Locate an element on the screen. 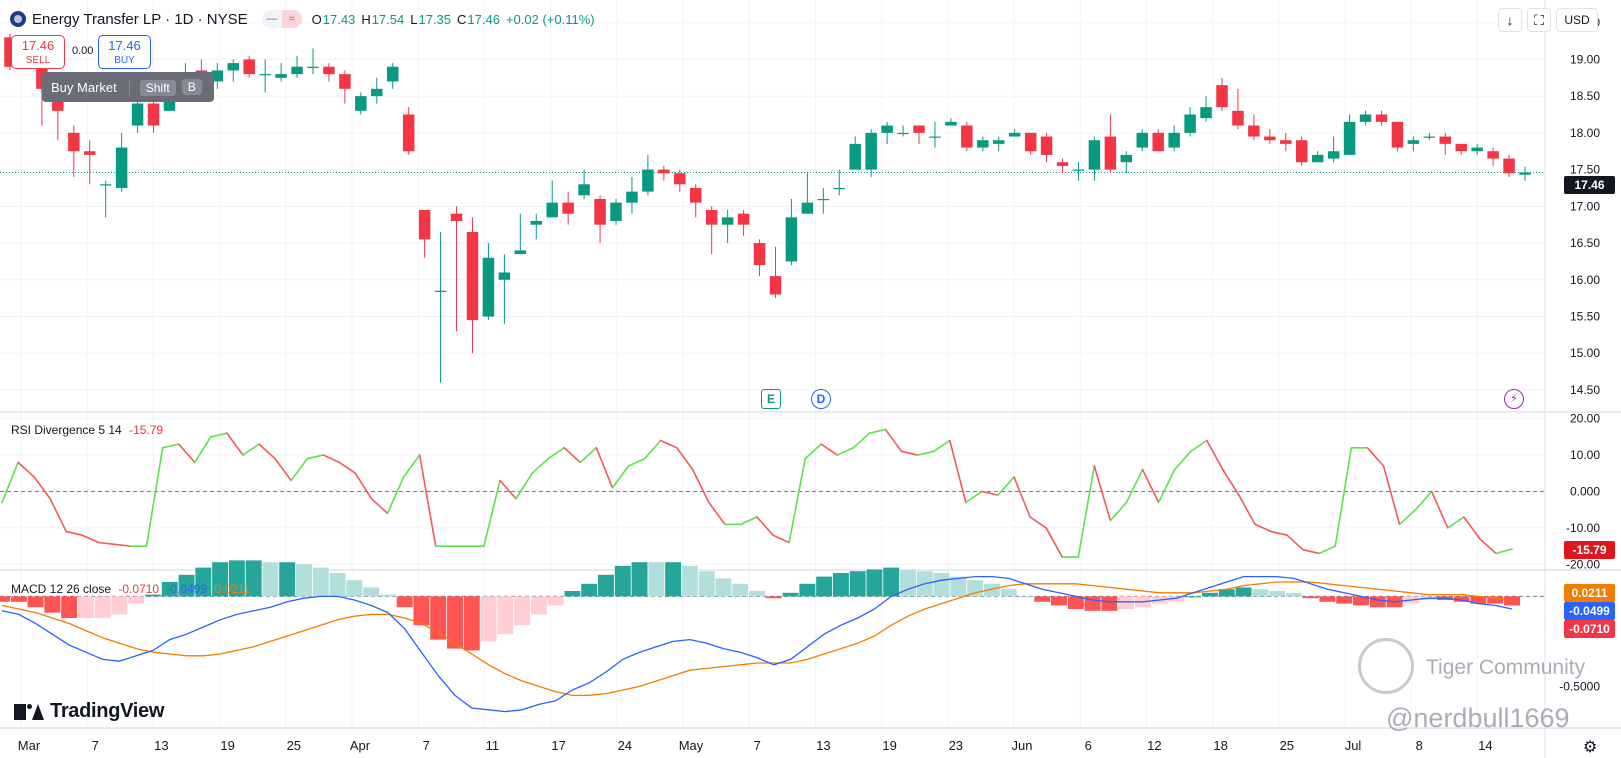  price-tick-label: 17.00 is located at coordinates (1585, 206).